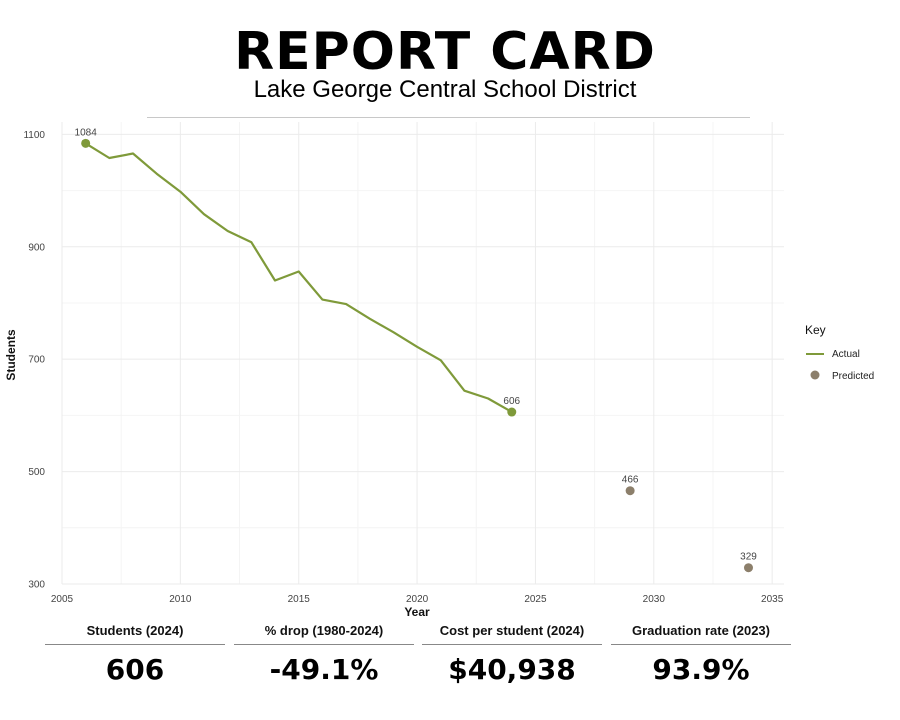 The height and width of the screenshot is (720, 900). What do you see at coordinates (445, 89) in the screenshot?
I see `page-subtitle: Lake George Central School District` at bounding box center [445, 89].